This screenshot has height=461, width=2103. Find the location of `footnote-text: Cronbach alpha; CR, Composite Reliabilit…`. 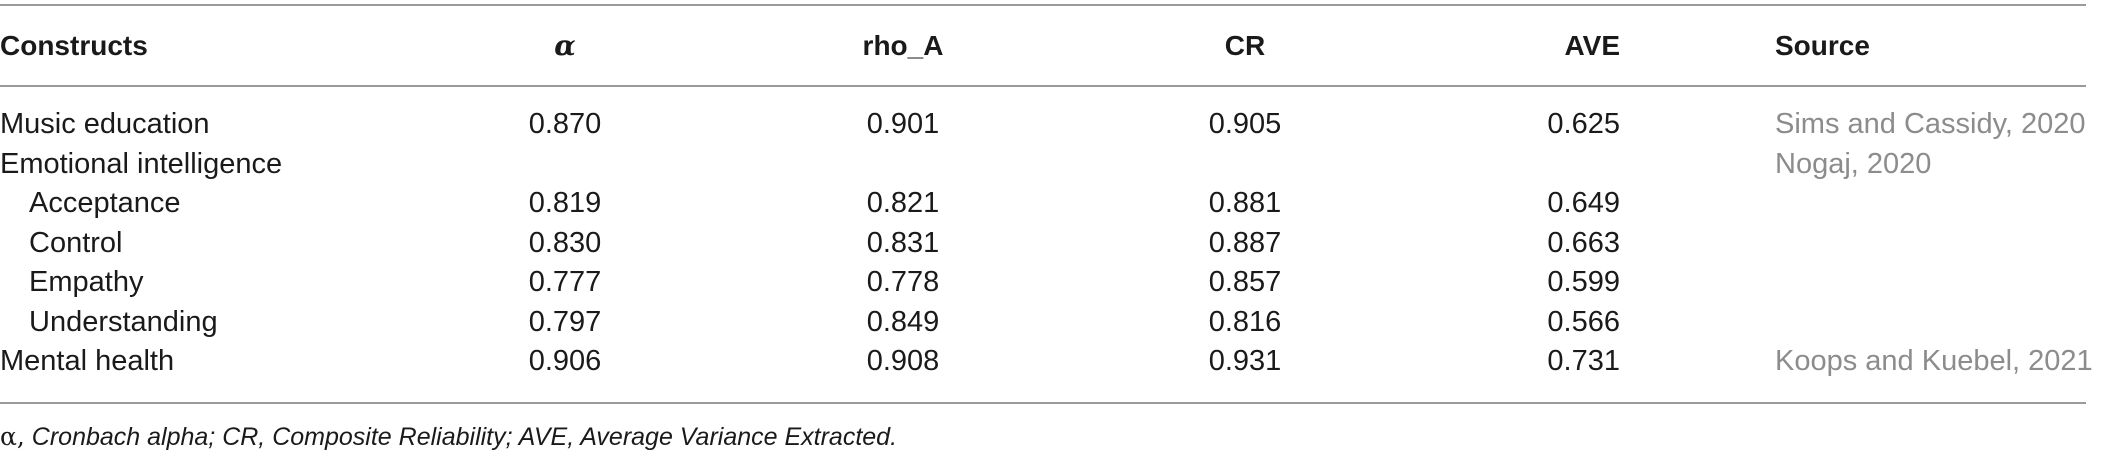

footnote-text: Cronbach alpha; CR, Composite Reliabilit… is located at coordinates (461, 437).